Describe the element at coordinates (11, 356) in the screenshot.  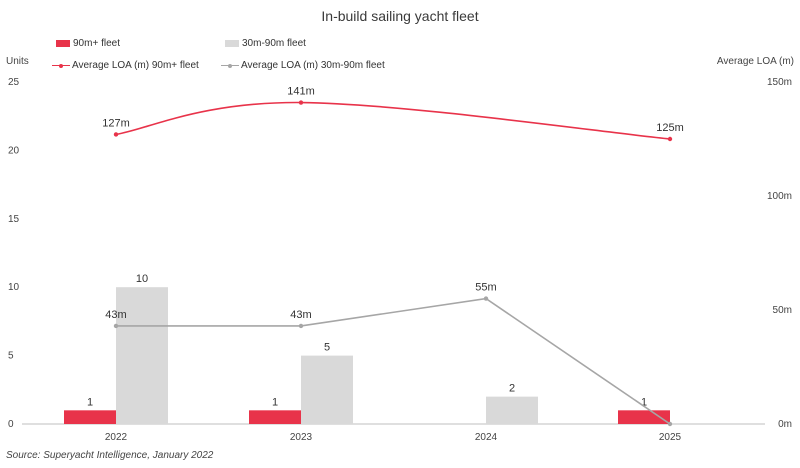
I see `left-axis-tick-label: 5` at that location.